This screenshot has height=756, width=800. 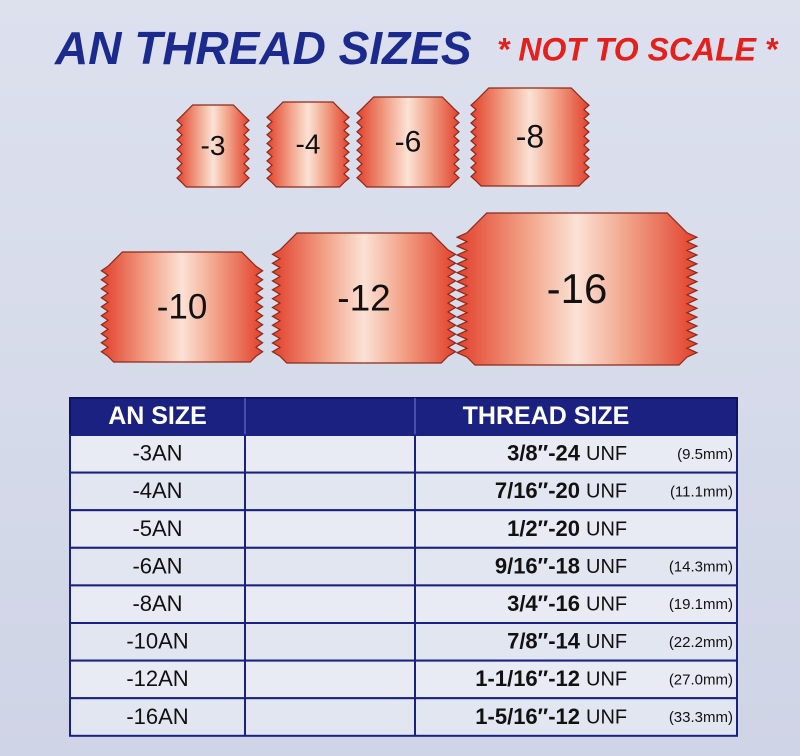 I want to click on table-header, so click(x=403, y=416).